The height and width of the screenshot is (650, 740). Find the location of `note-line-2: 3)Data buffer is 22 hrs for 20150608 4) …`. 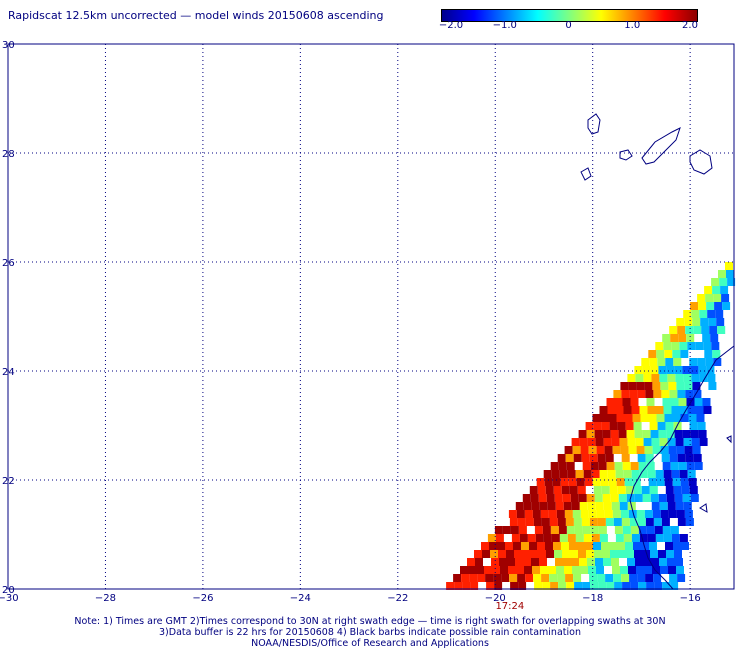

note-line-2: 3)Data buffer is 22 hrs for 20150608 4) … is located at coordinates (370, 632).